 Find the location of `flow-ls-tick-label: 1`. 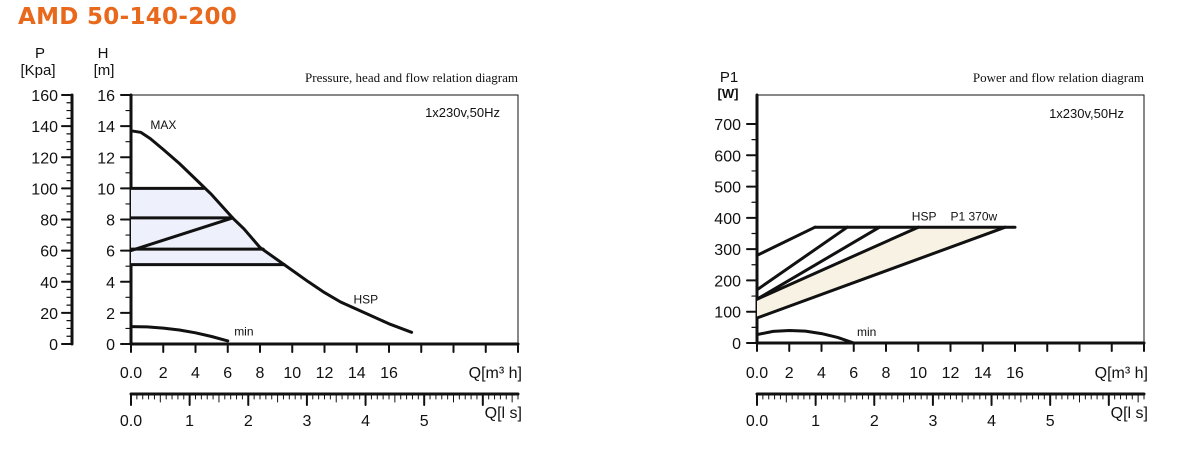

flow-ls-tick-label: 1 is located at coordinates (189, 421).